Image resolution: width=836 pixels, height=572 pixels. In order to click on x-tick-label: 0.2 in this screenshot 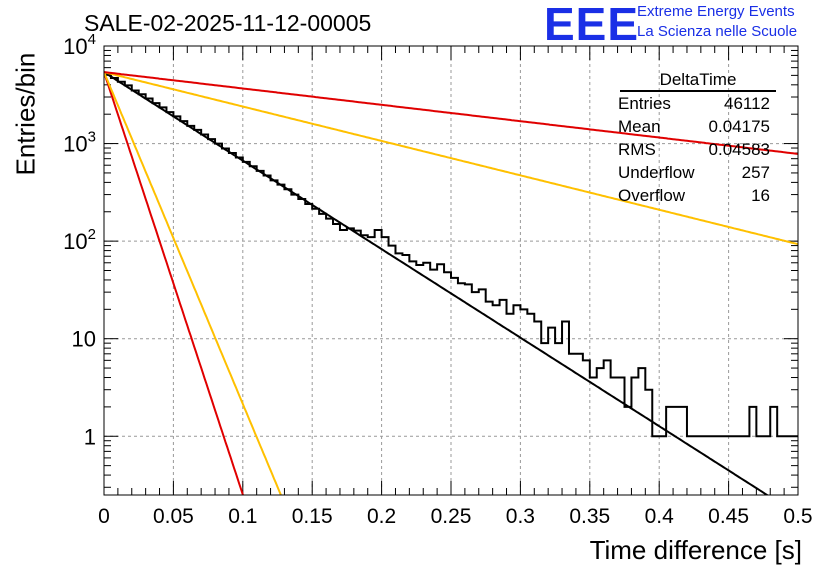, I will do `click(381, 516)`.